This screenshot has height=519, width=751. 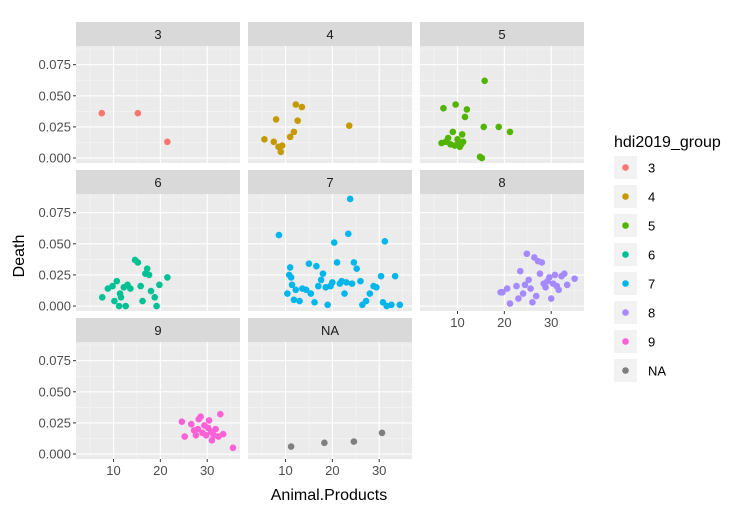 What do you see at coordinates (651, 342) in the screenshot?
I see `legend-label: 9` at bounding box center [651, 342].